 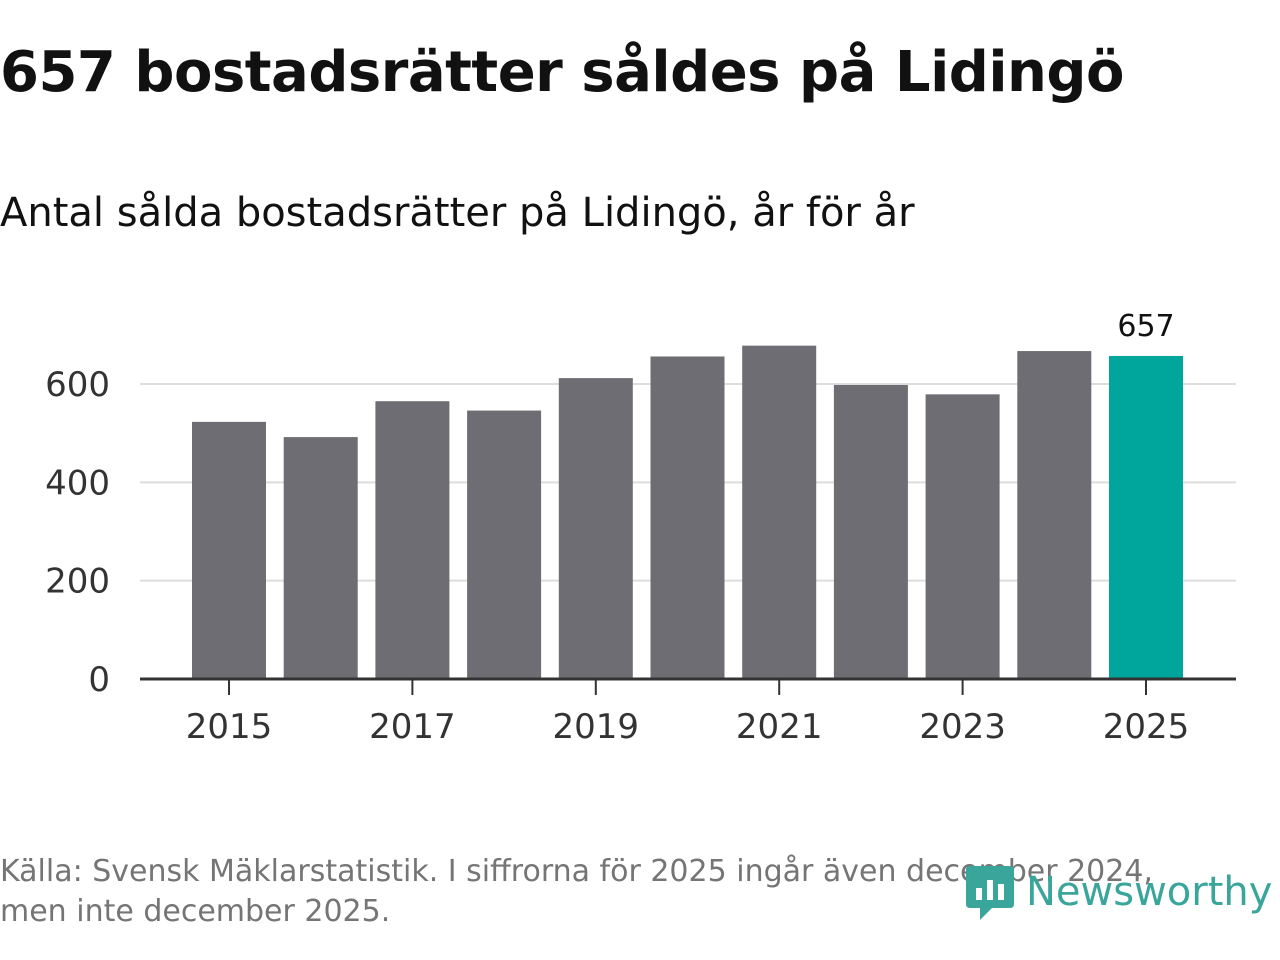 I want to click on x-tick-label-2019: 2019, so click(x=596, y=727).